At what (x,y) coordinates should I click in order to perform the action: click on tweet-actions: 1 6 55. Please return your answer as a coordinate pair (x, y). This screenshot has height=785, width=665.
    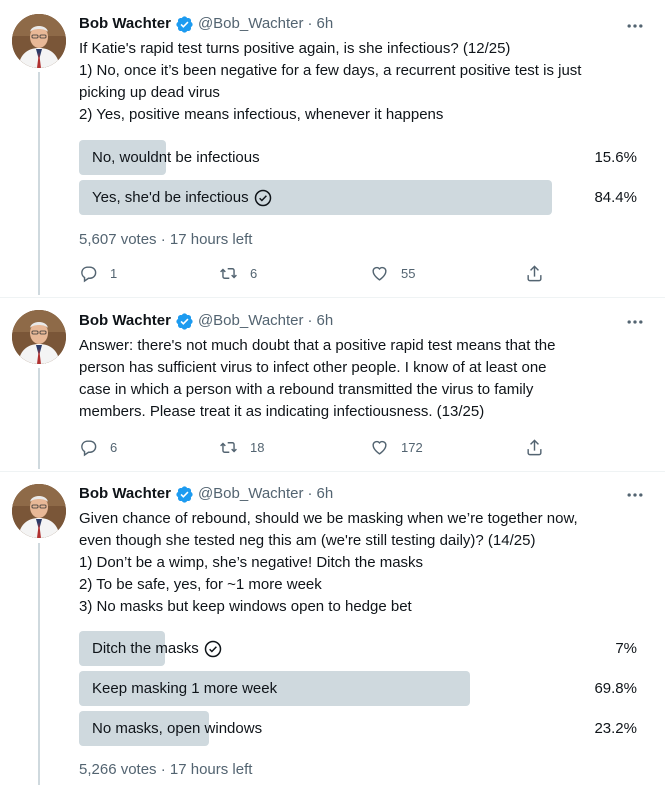
    Looking at the image, I should click on (314, 274).